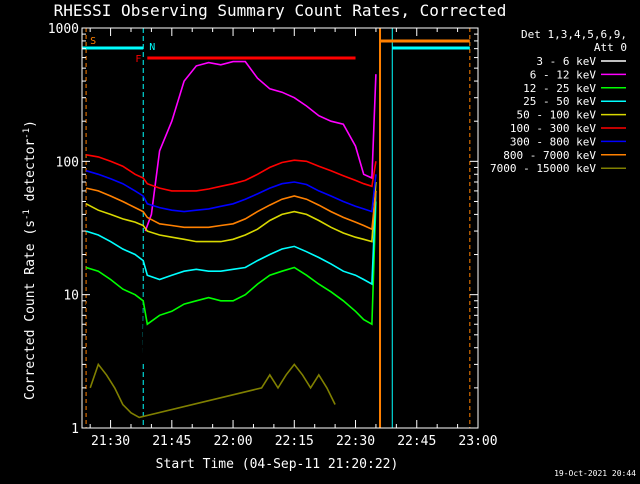 The height and width of the screenshot is (484, 640). I want to click on svg-text:Corrected Count Rate (s-1 dete: Corrected Count Rate (s-1 detector-1), so click(30, 260).